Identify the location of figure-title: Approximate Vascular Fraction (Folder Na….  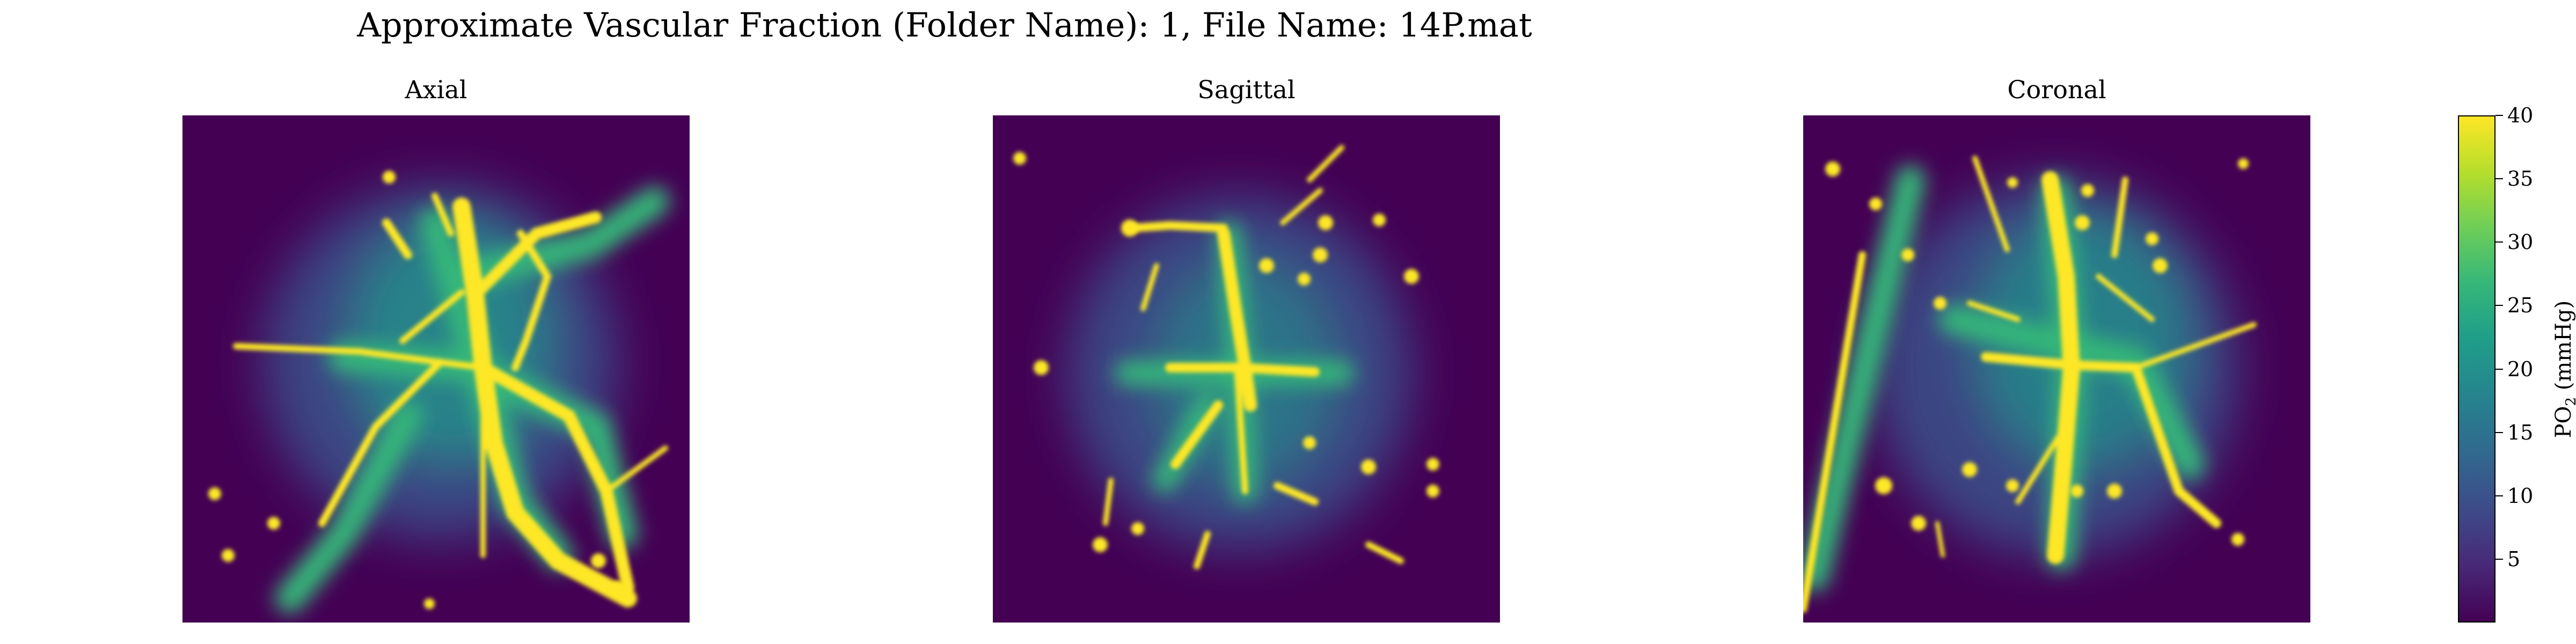
(944, 25).